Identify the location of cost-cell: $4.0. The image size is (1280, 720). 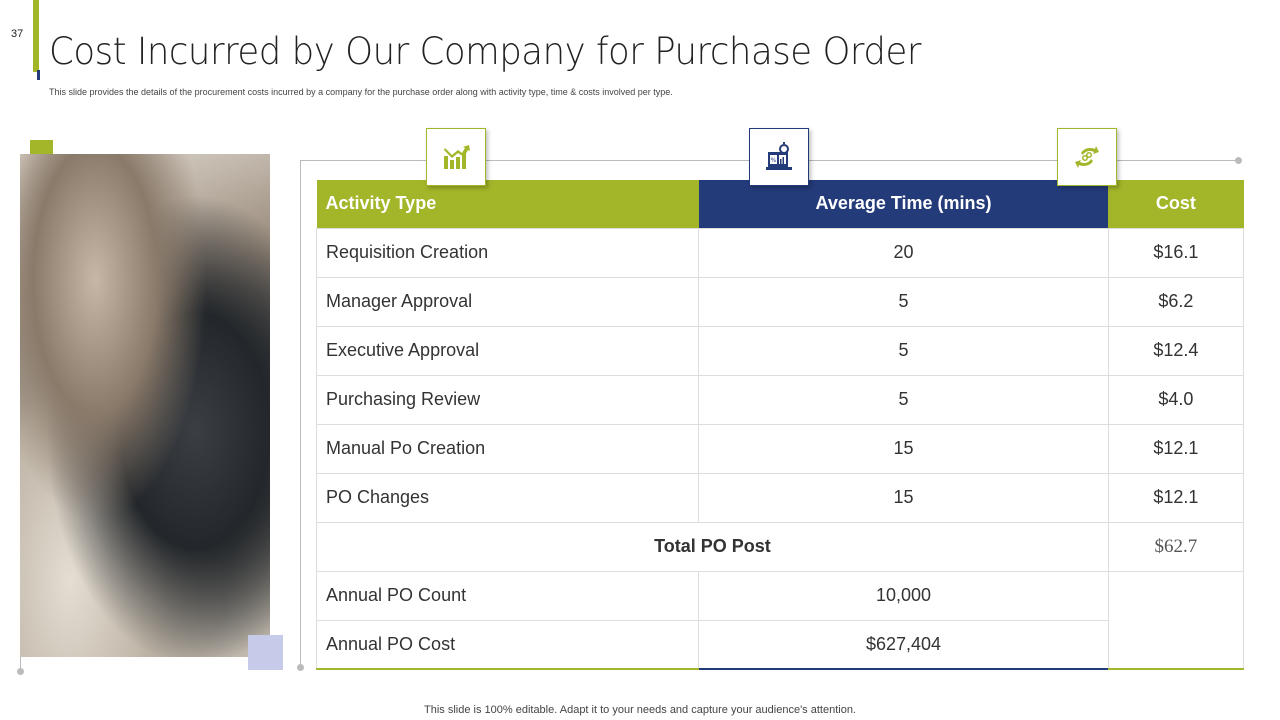
(1176, 399).